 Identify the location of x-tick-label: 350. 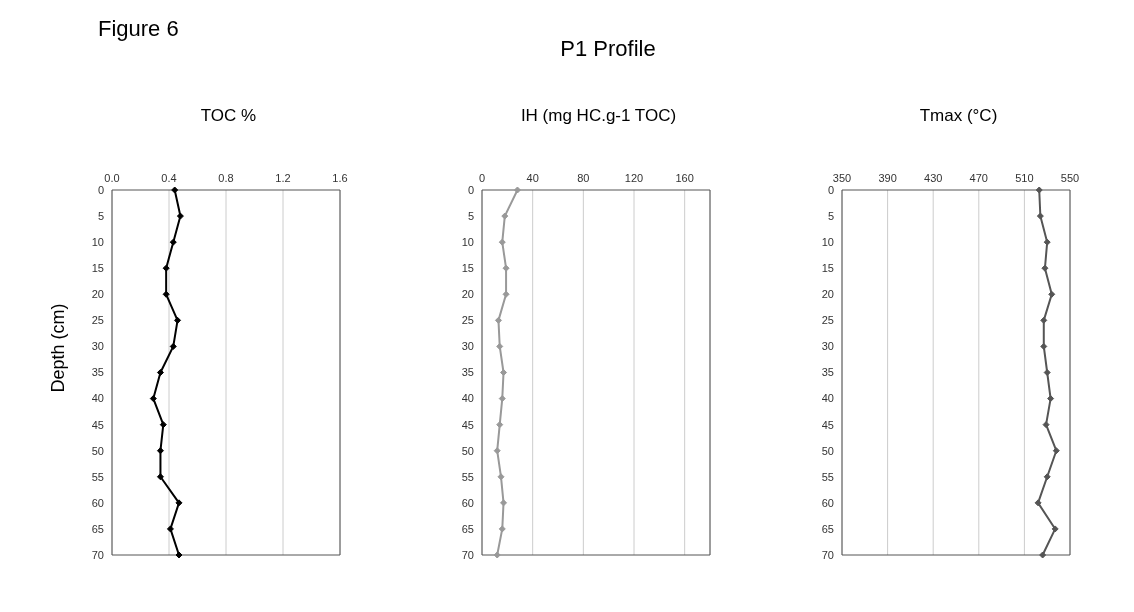
(842, 178).